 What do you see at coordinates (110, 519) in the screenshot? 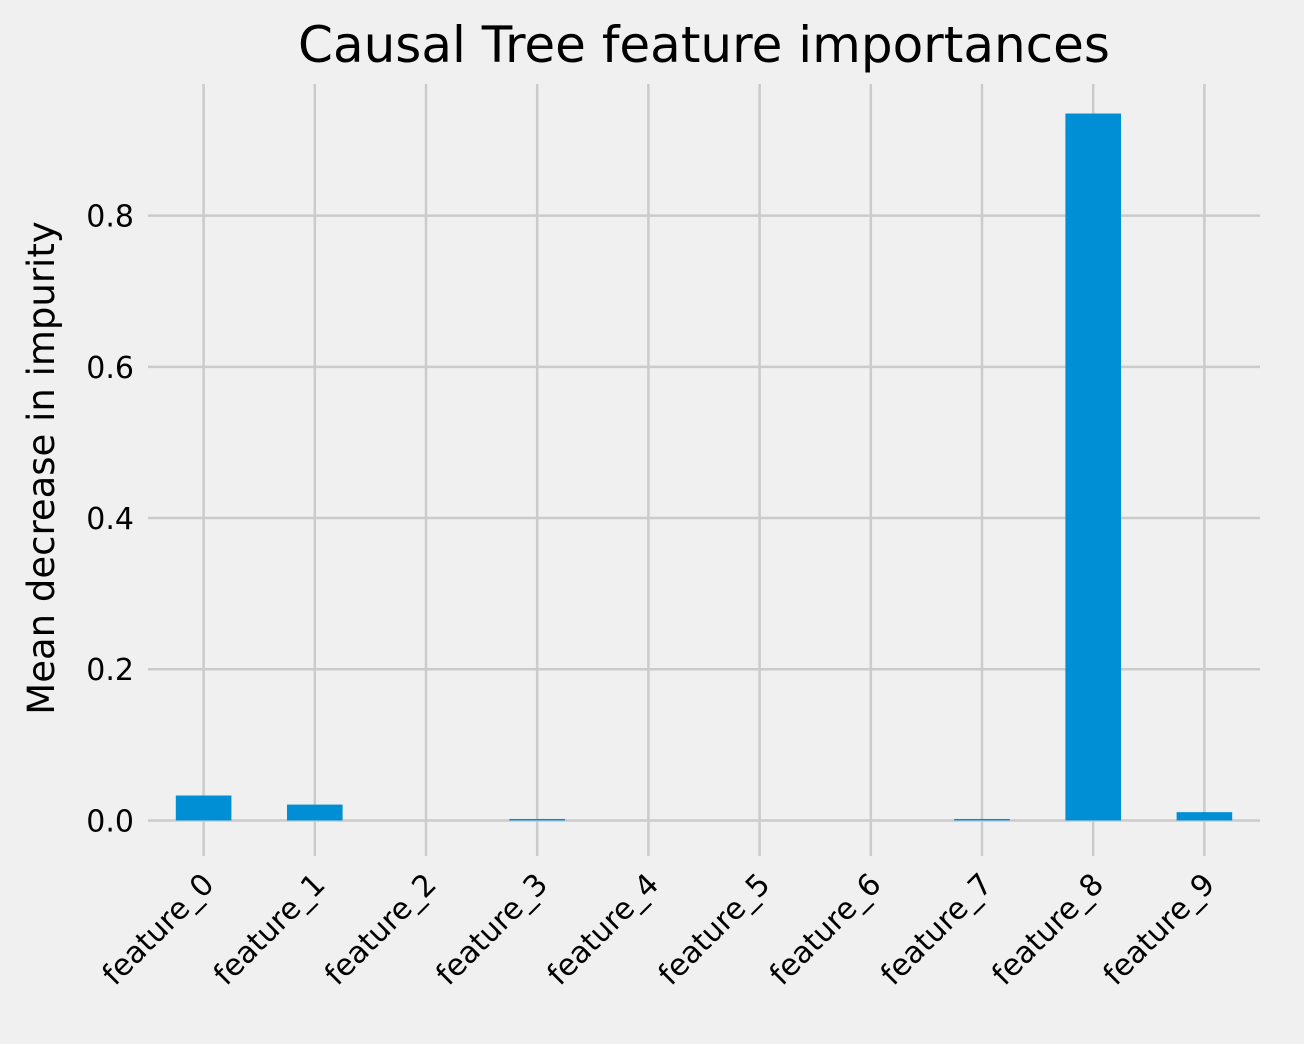
I see `y-tick-label: 0.4` at bounding box center [110, 519].